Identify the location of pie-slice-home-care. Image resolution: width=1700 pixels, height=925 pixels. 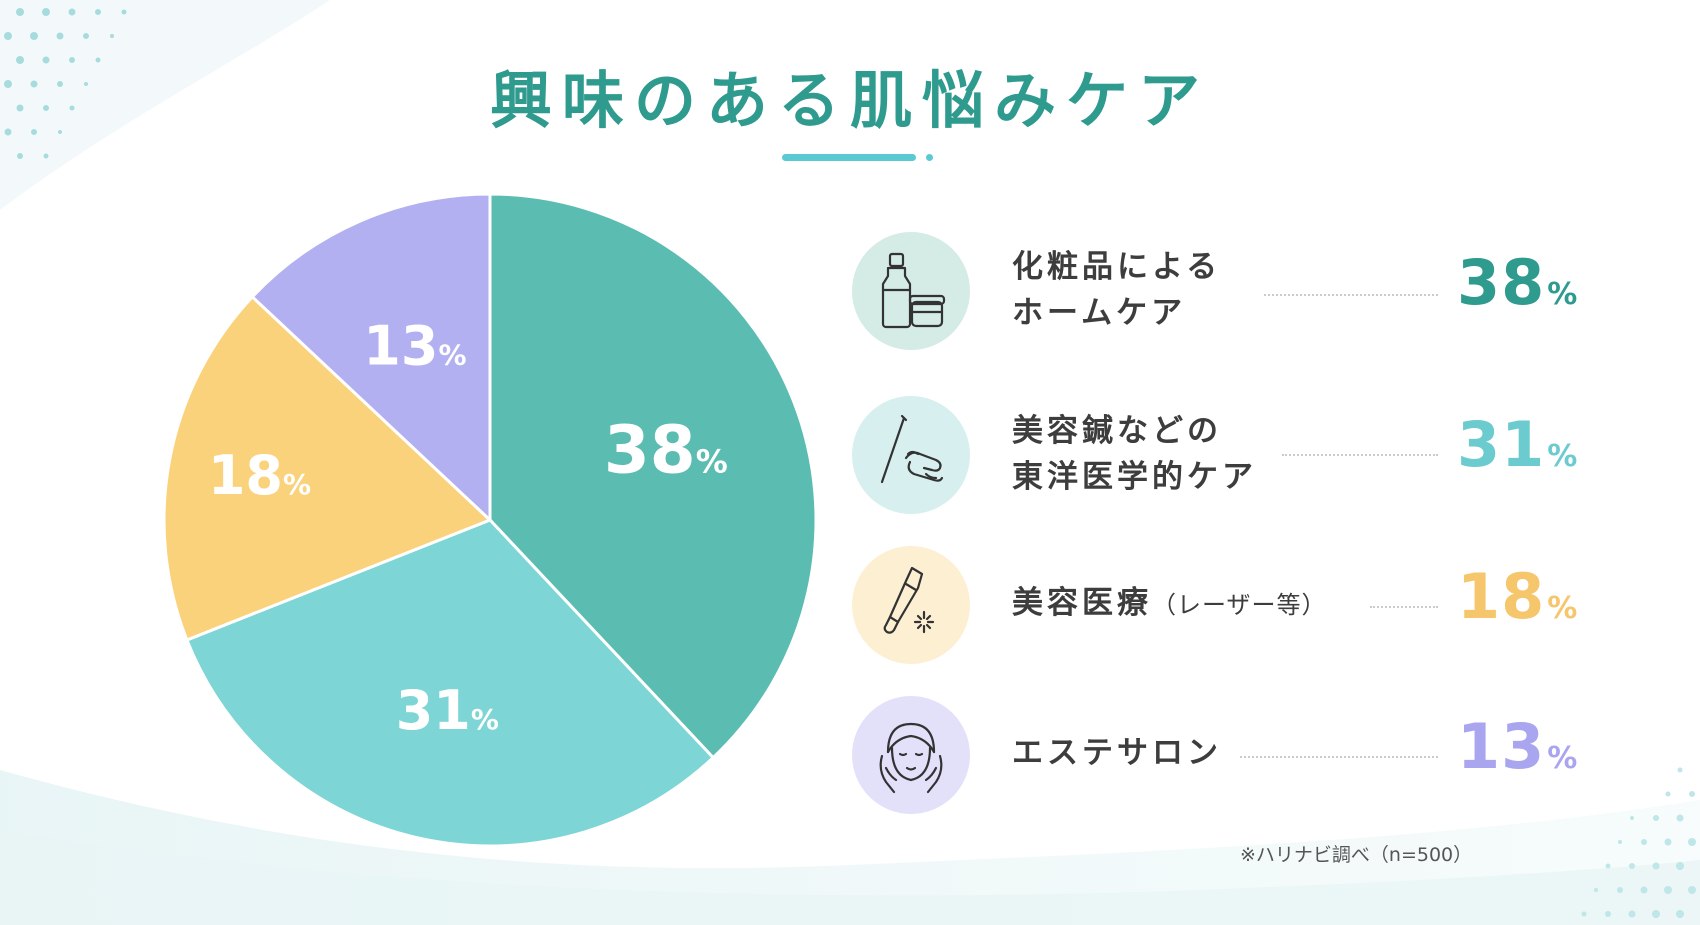
(653, 476).